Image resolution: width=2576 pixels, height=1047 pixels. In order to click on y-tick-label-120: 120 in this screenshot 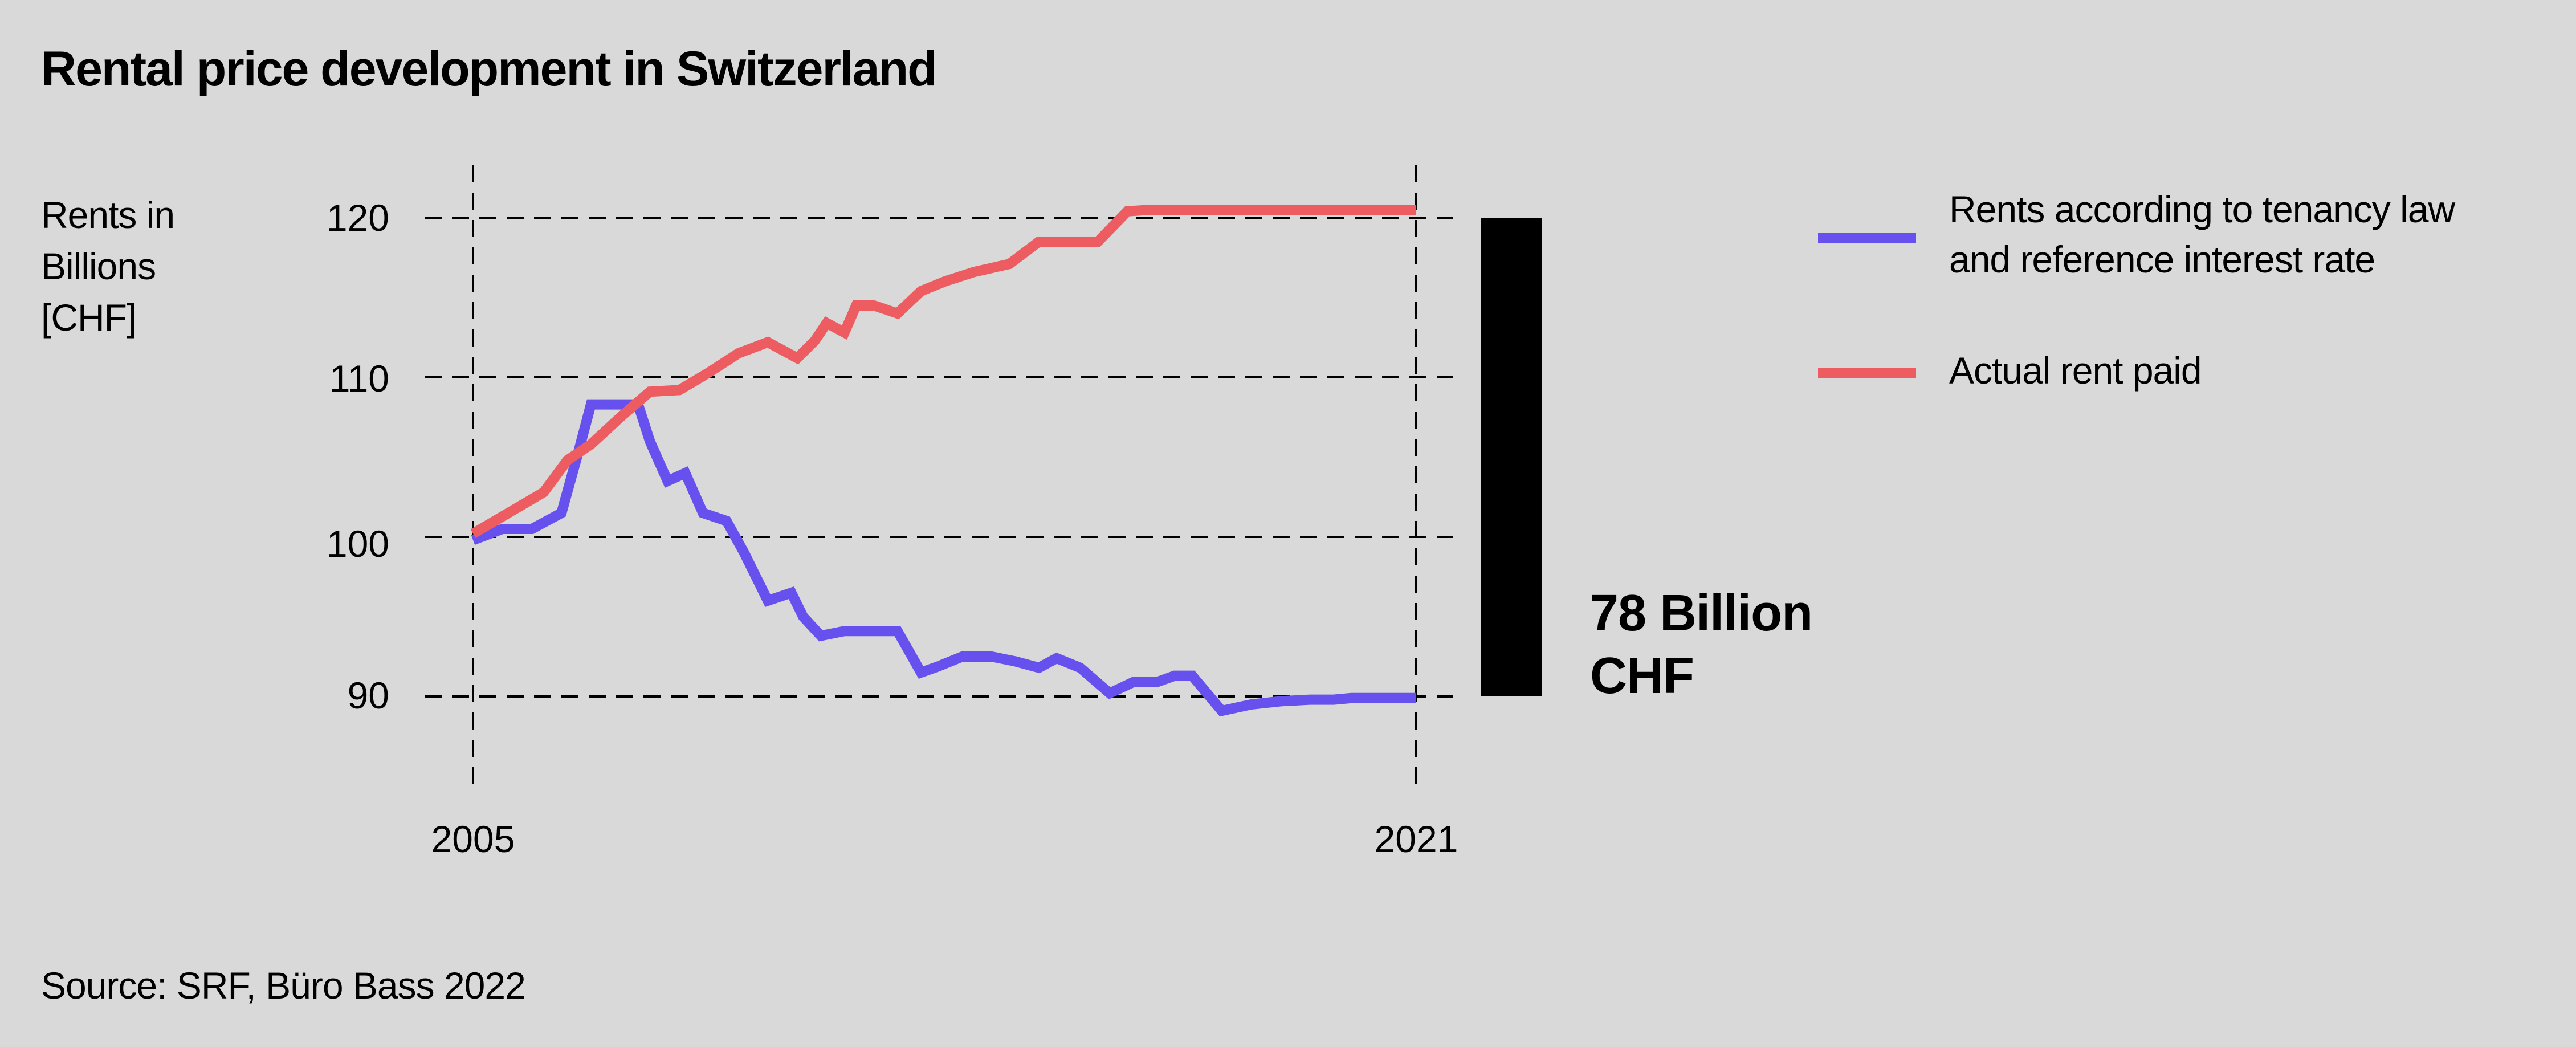, I will do `click(358, 218)`.